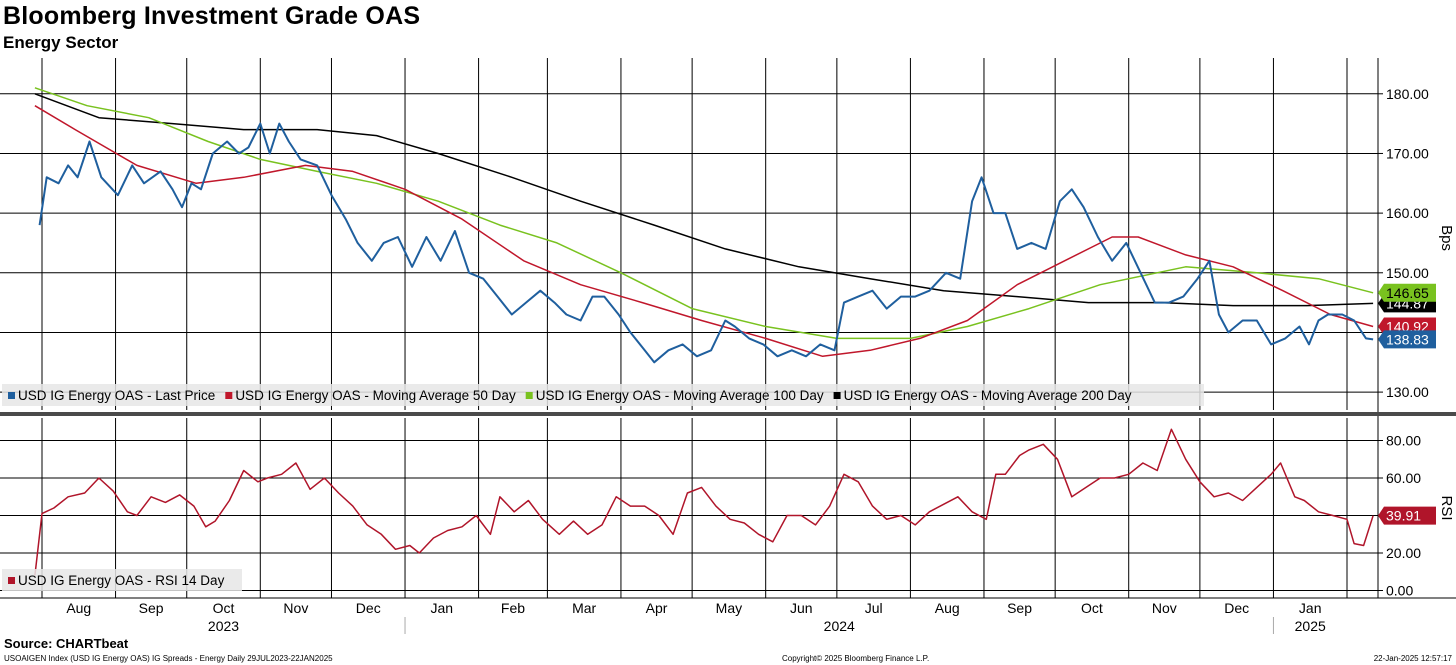 The width and height of the screenshot is (1456, 665). I want to click on x-month-label: Feb, so click(513, 608).